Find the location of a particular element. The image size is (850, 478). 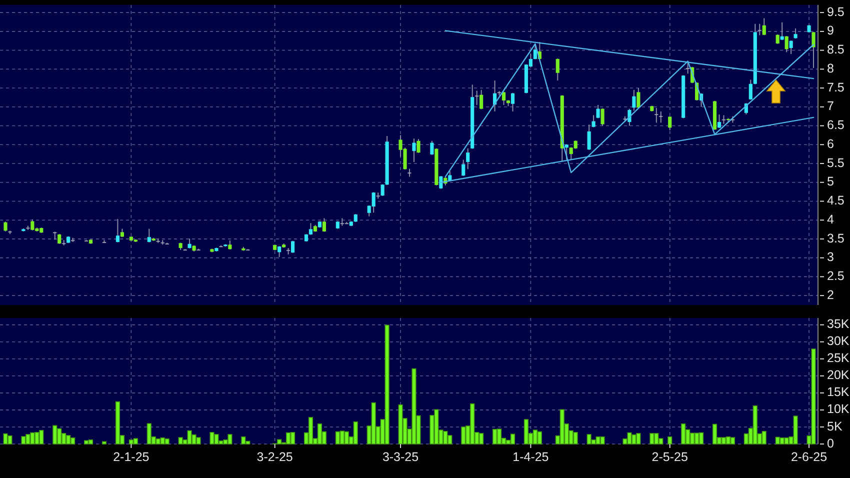

x-tick-label: 2-6-25 is located at coordinates (809, 457).